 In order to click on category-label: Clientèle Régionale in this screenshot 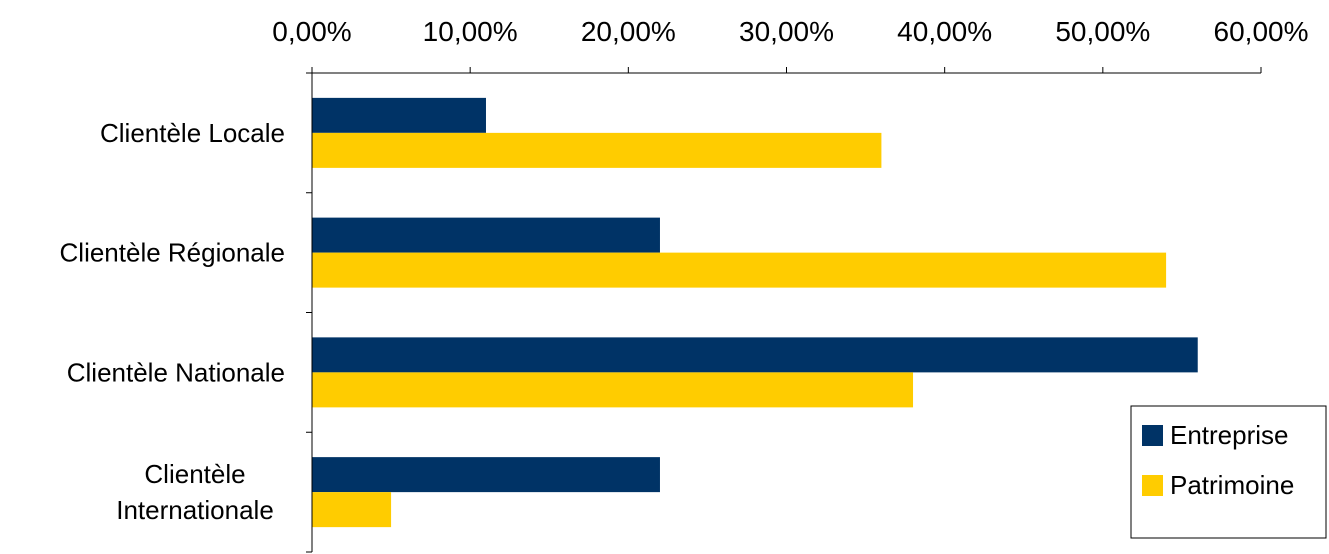, I will do `click(172, 253)`.